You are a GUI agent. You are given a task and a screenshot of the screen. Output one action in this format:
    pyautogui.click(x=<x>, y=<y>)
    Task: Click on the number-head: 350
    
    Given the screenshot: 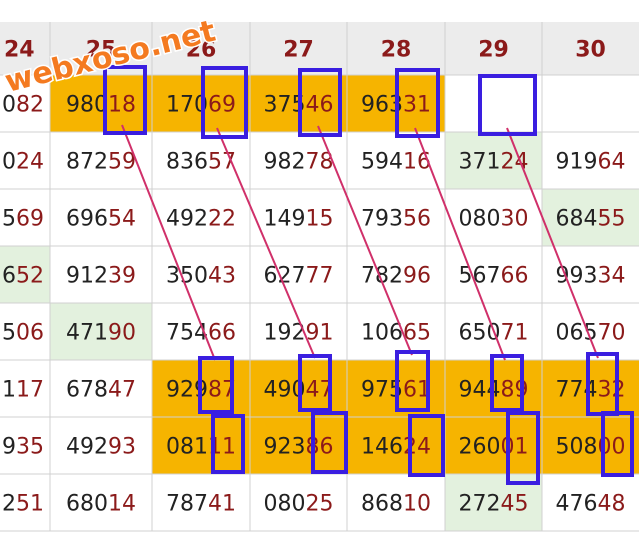 What is the action you would take?
    pyautogui.click(x=187, y=276)
    